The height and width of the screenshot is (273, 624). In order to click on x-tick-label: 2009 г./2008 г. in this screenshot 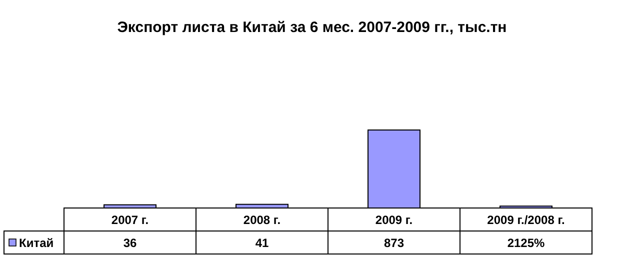, I will do `click(526, 220)`.